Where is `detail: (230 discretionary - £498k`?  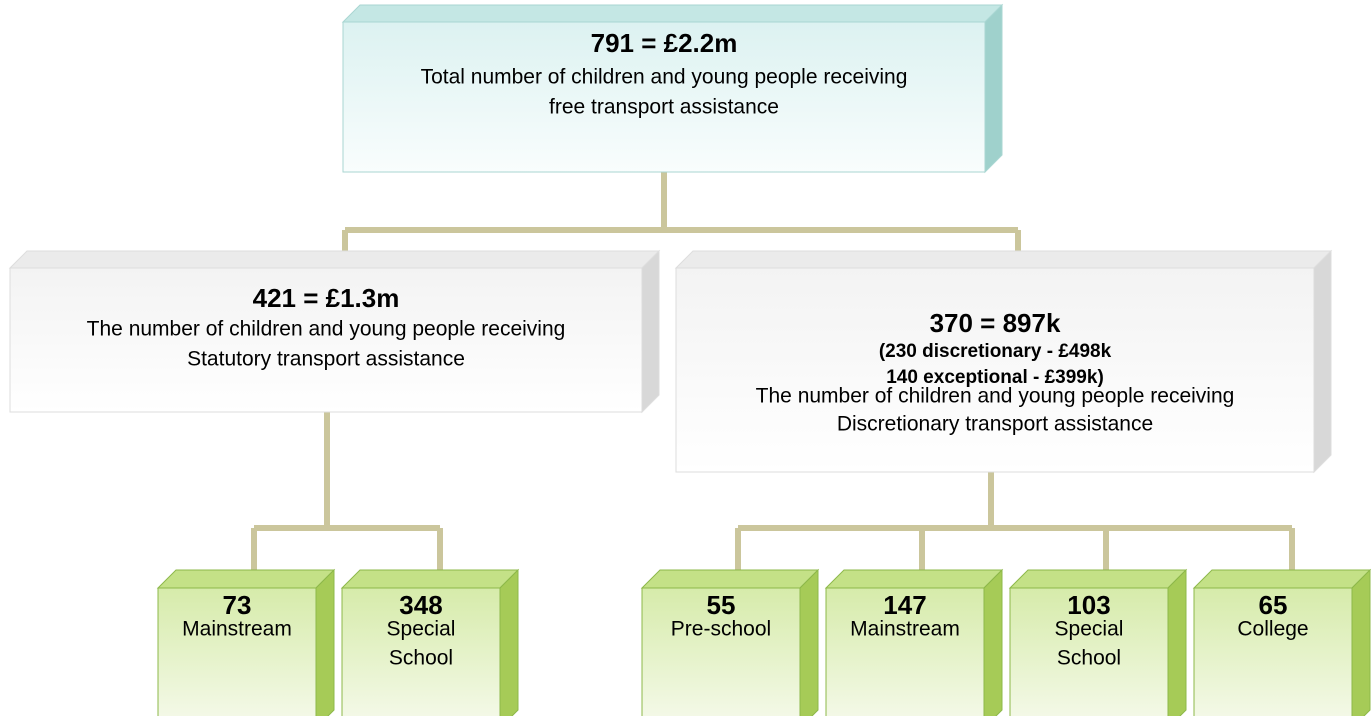
detail: (230 discretionary - £498k is located at coordinates (995, 351).